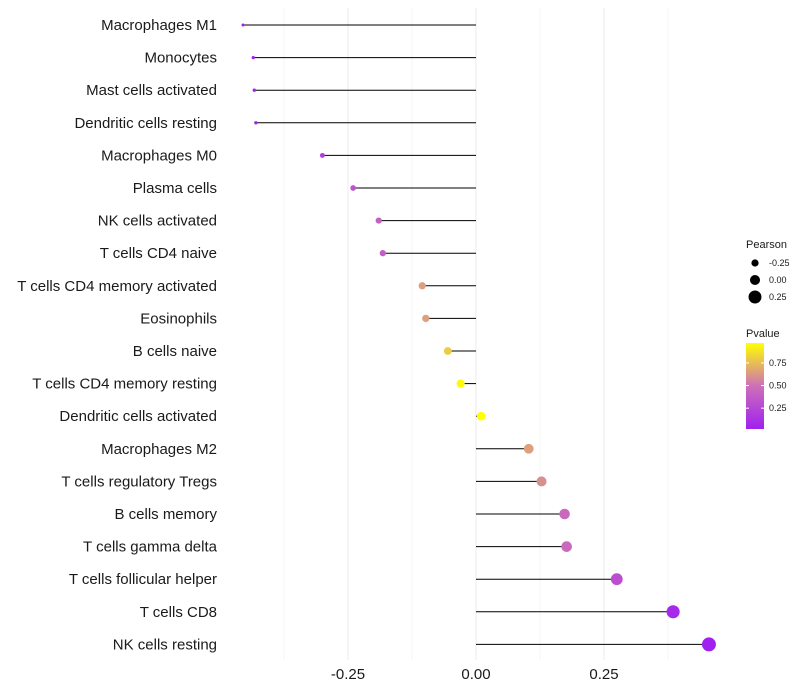 This screenshot has width=800, height=700. I want to click on legend-pearson-label: 0.00, so click(778, 280).